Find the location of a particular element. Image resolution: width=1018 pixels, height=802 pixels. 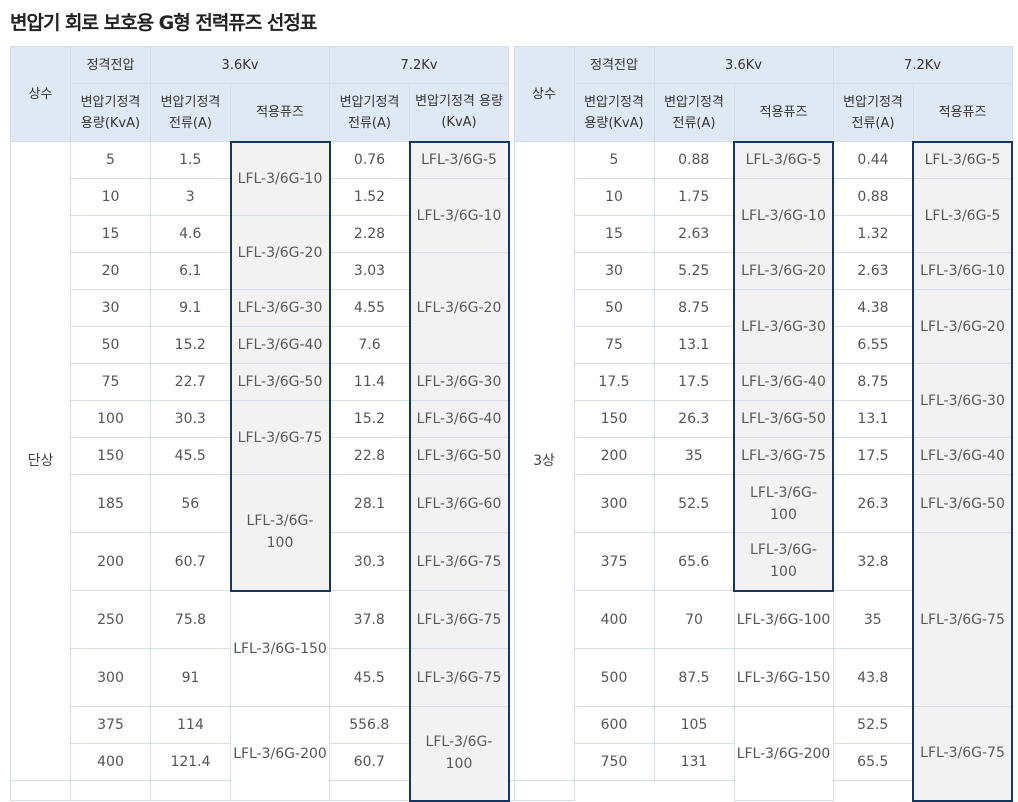

current-3-6kv-cell: 45.5 is located at coordinates (190, 456).